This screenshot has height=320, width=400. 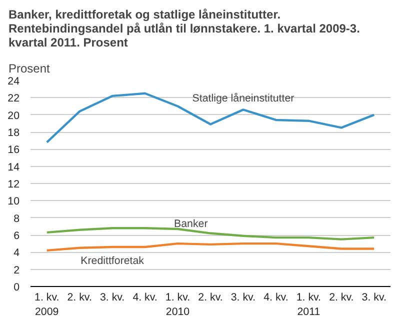 I want to click on y-tick-label: 6, so click(x=17, y=236).